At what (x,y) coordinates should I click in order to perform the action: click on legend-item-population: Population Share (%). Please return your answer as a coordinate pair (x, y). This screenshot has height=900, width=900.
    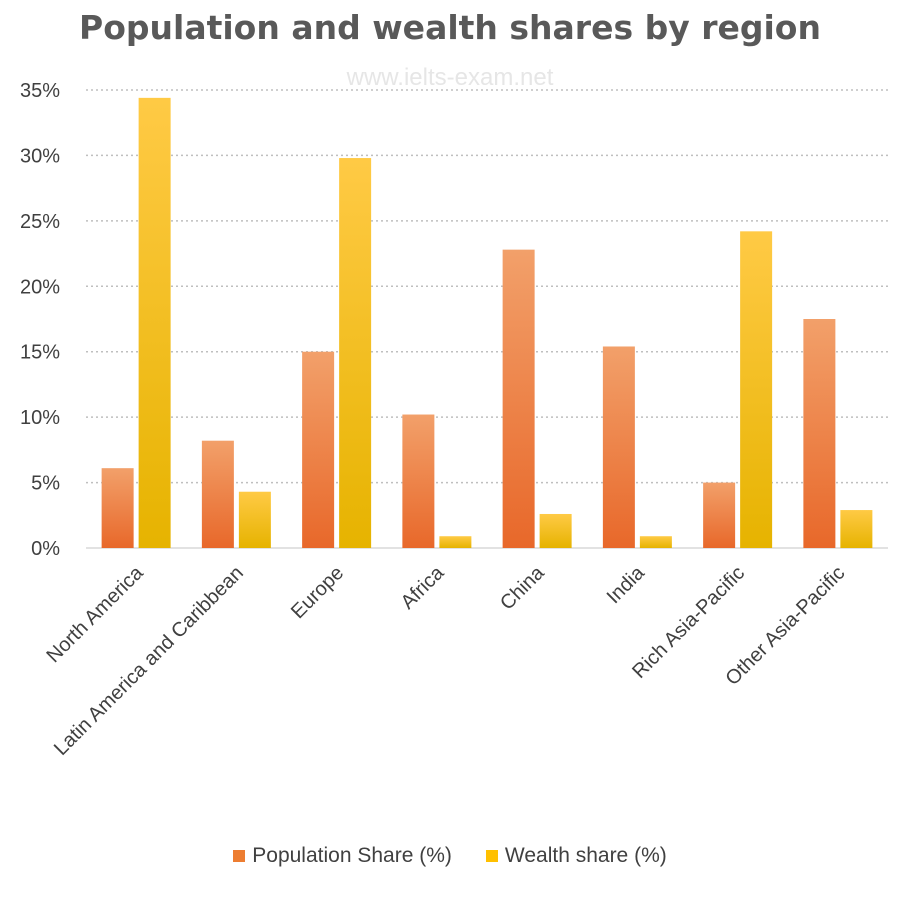
    Looking at the image, I should click on (342, 856).